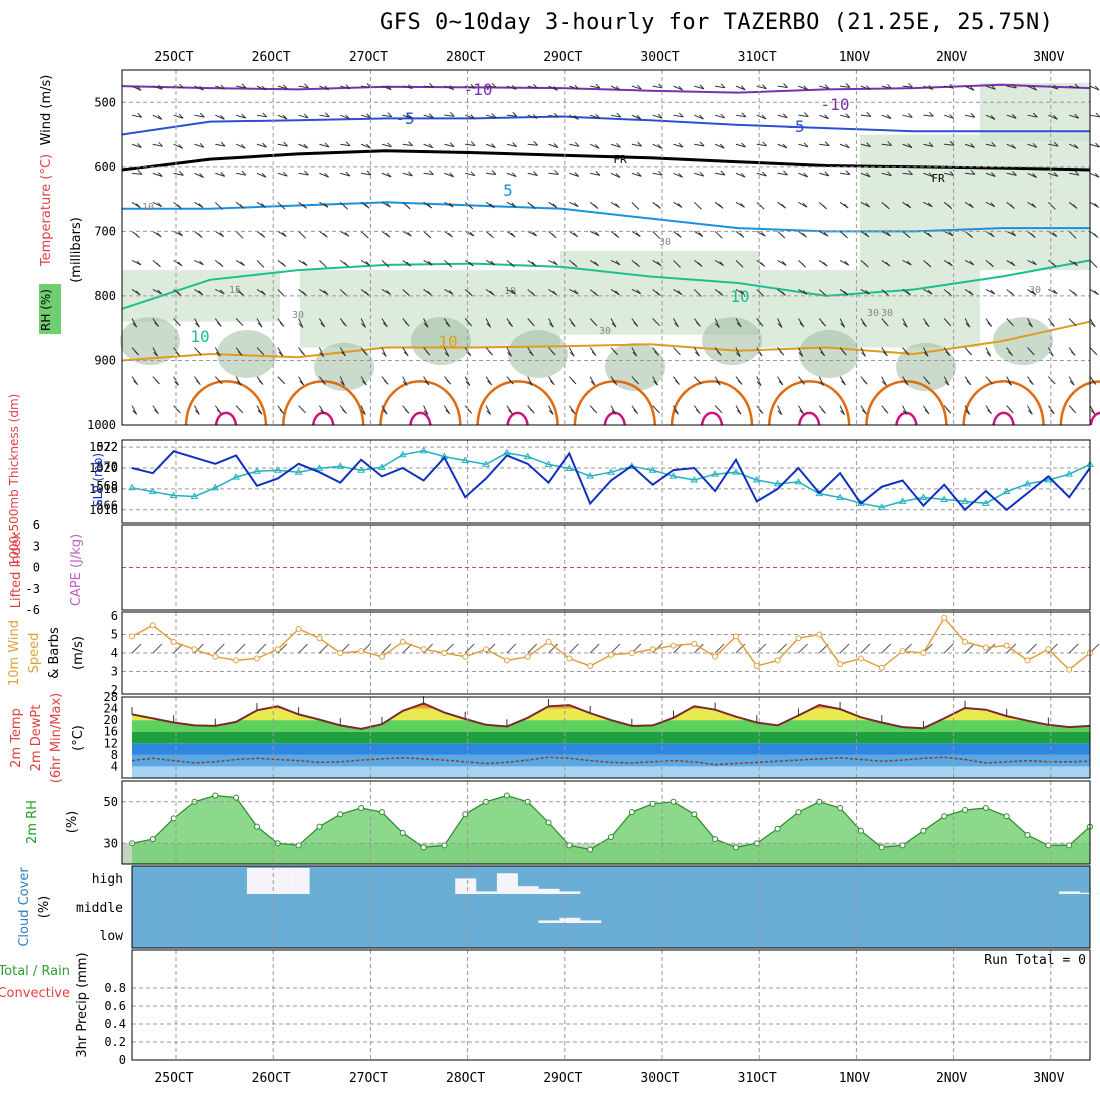 The image size is (1100, 1100). Describe the element at coordinates (271, 57) in the screenshot. I see `top-date-tick: 26OCT` at that location.